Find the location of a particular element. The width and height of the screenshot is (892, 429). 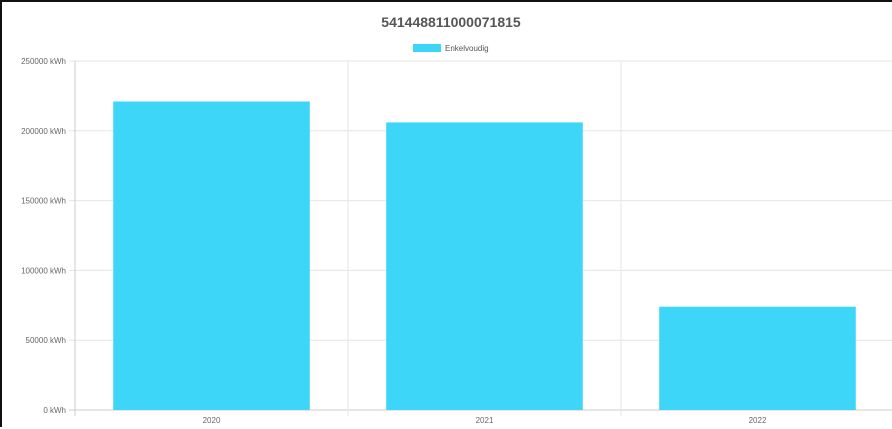

y-tick-label: 100000 kWh is located at coordinates (43, 270).